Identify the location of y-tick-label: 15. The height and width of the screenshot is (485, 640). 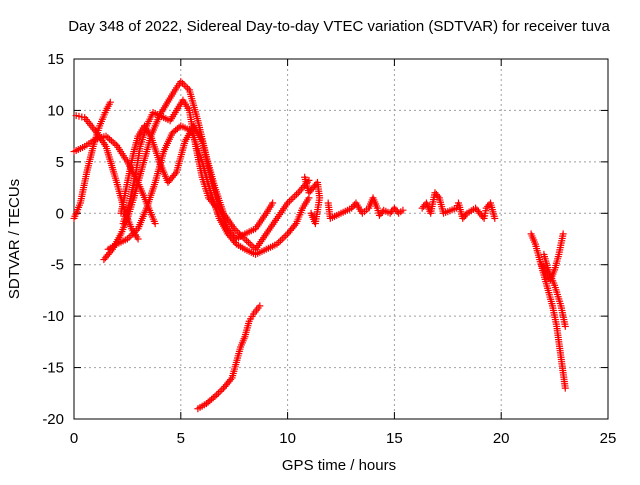
(55, 59).